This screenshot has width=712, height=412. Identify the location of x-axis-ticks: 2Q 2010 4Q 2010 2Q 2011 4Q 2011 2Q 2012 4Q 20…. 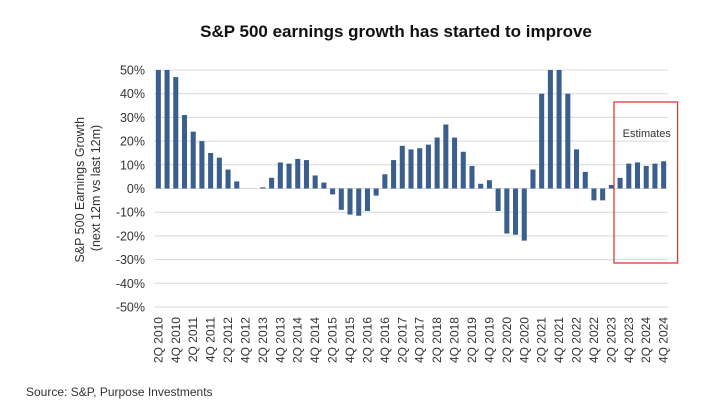
(410, 340).